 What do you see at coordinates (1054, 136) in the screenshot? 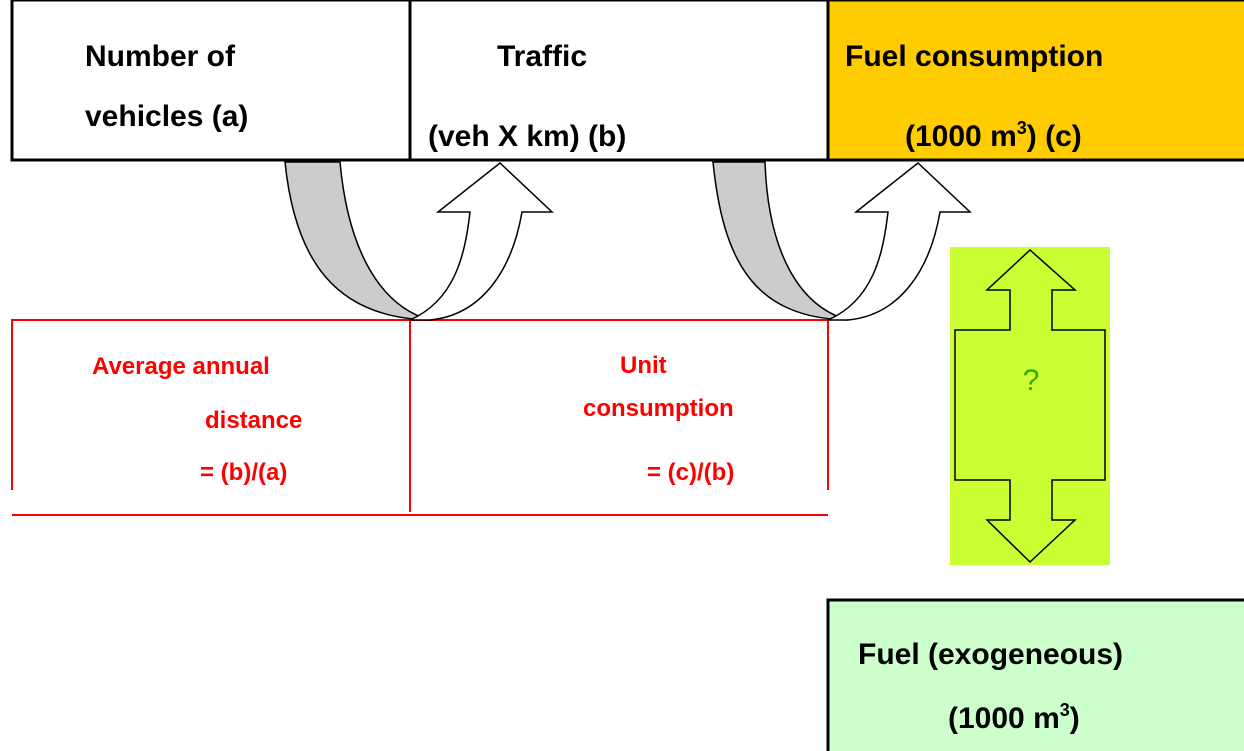
I see `text: ) (c)` at bounding box center [1054, 136].